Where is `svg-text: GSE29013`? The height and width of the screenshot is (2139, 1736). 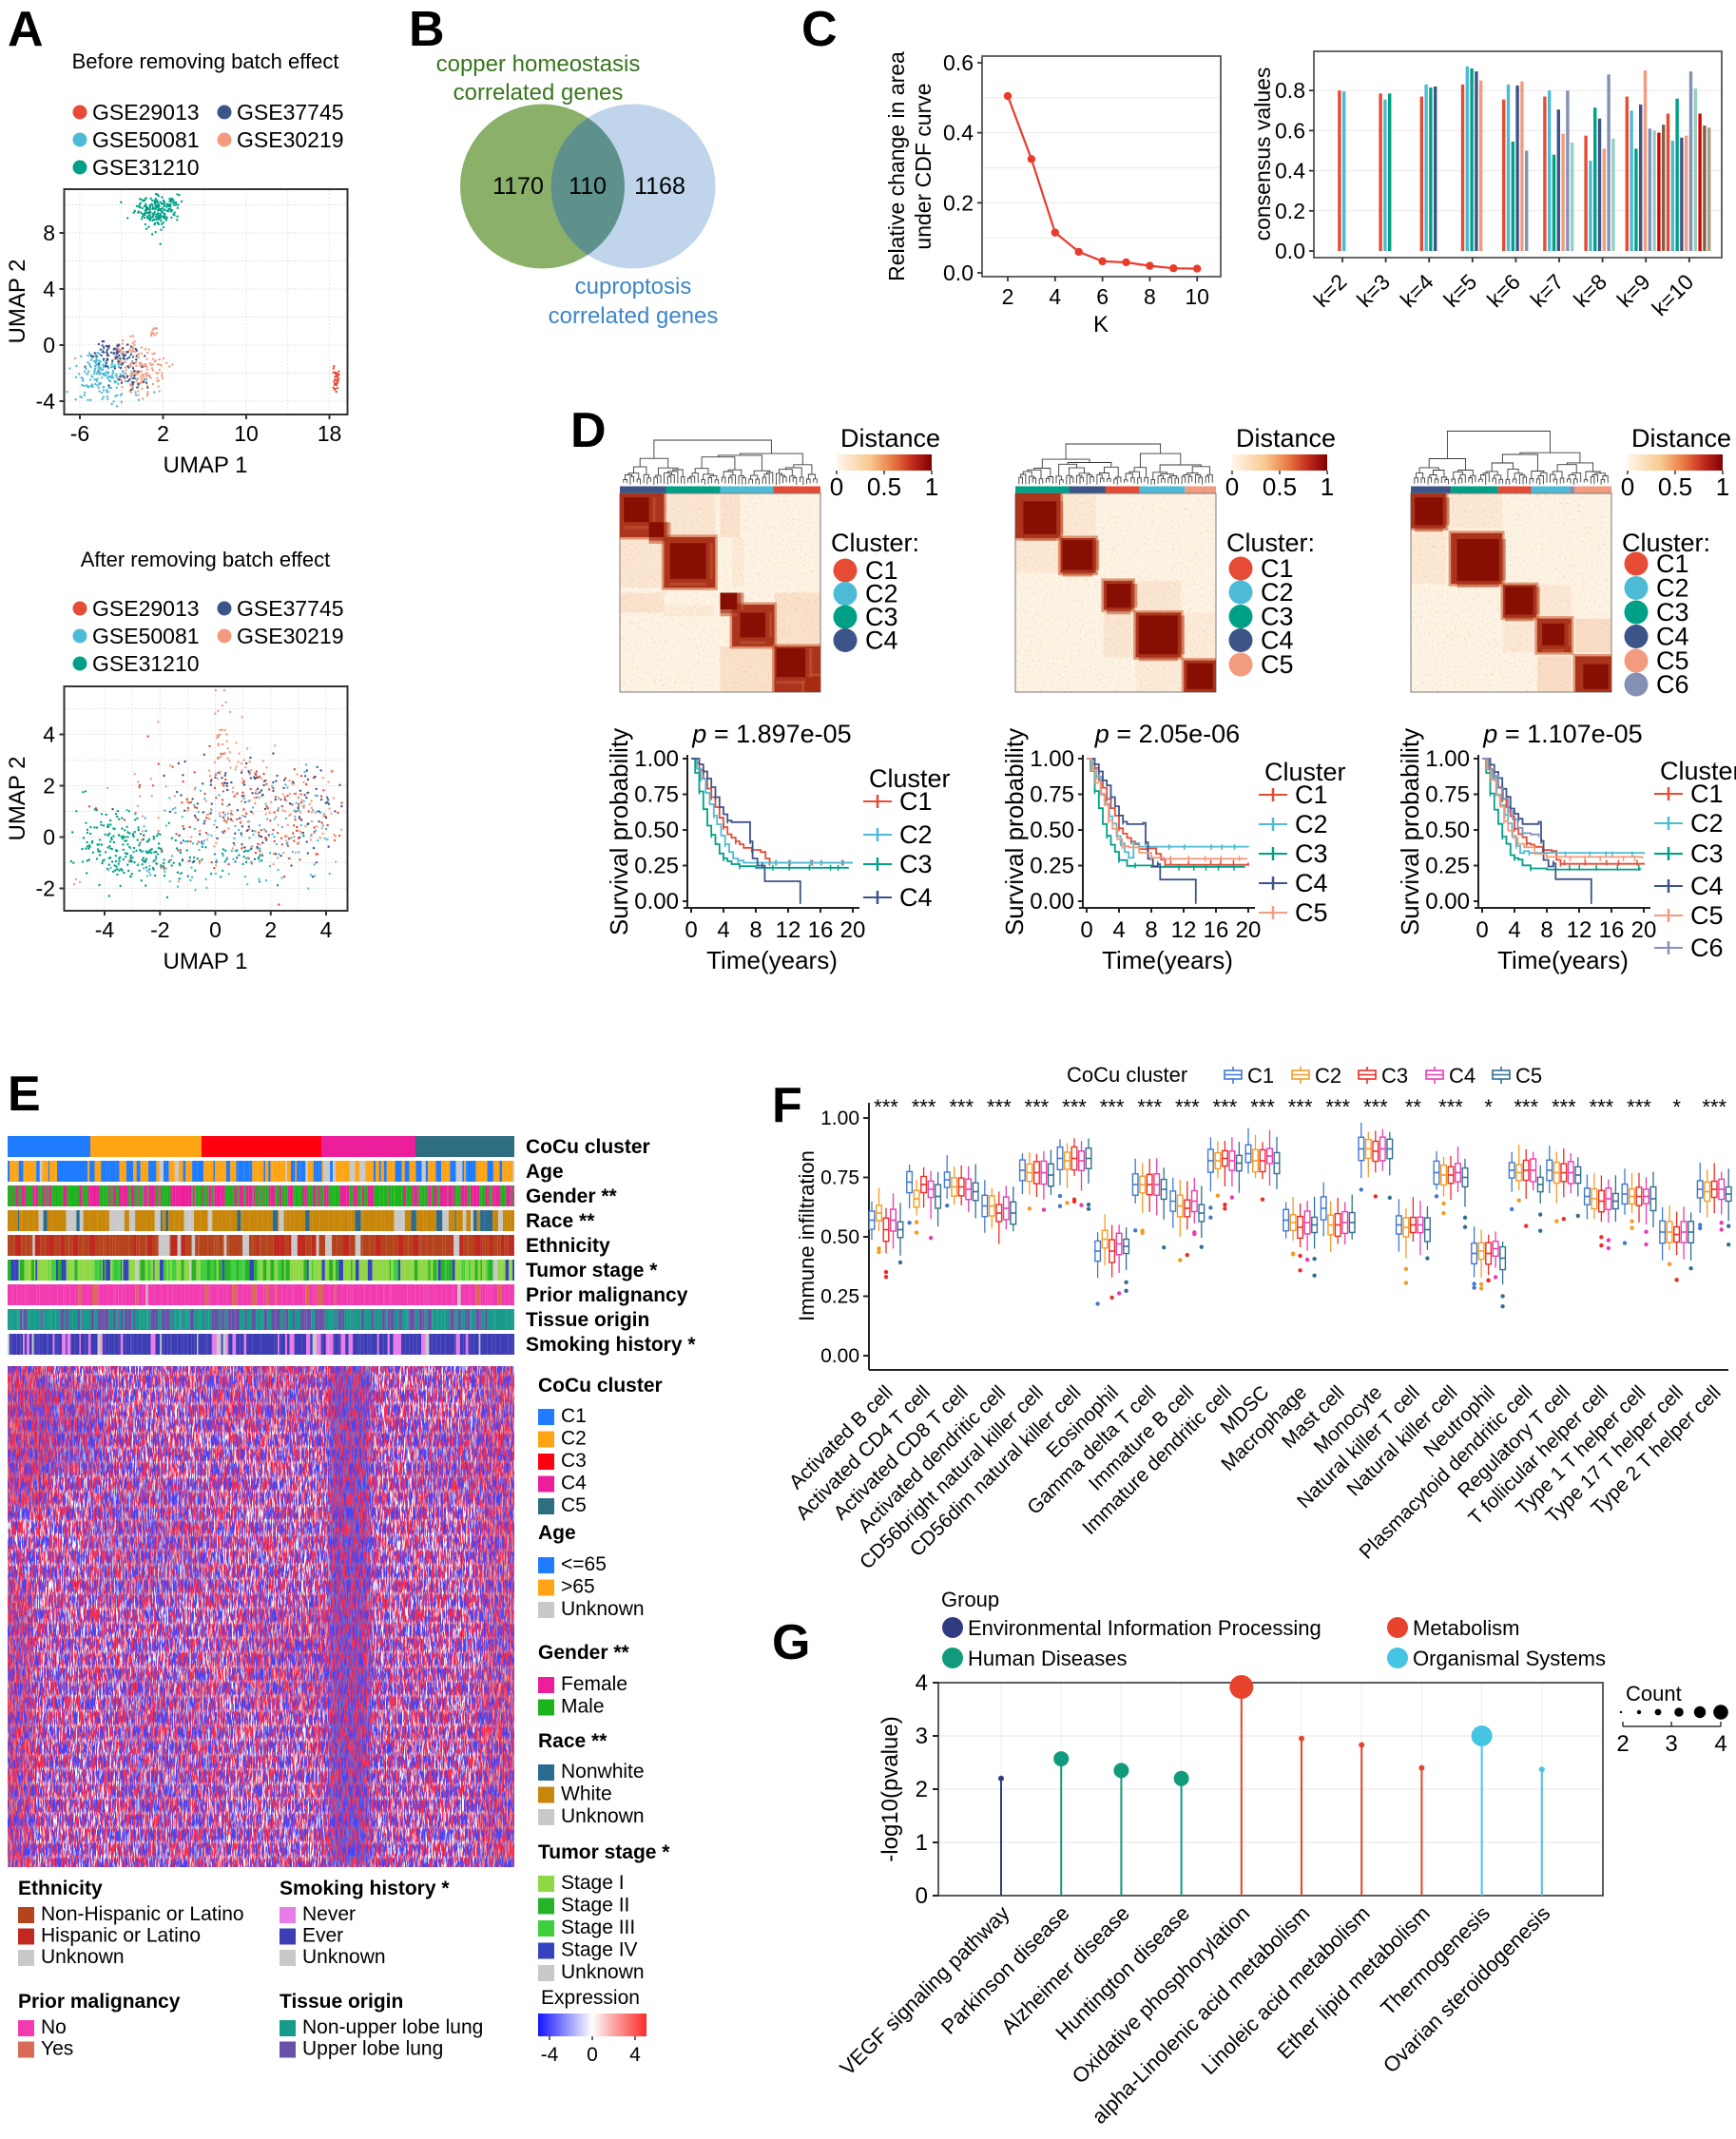 svg-text: GSE29013 is located at coordinates (146, 608).